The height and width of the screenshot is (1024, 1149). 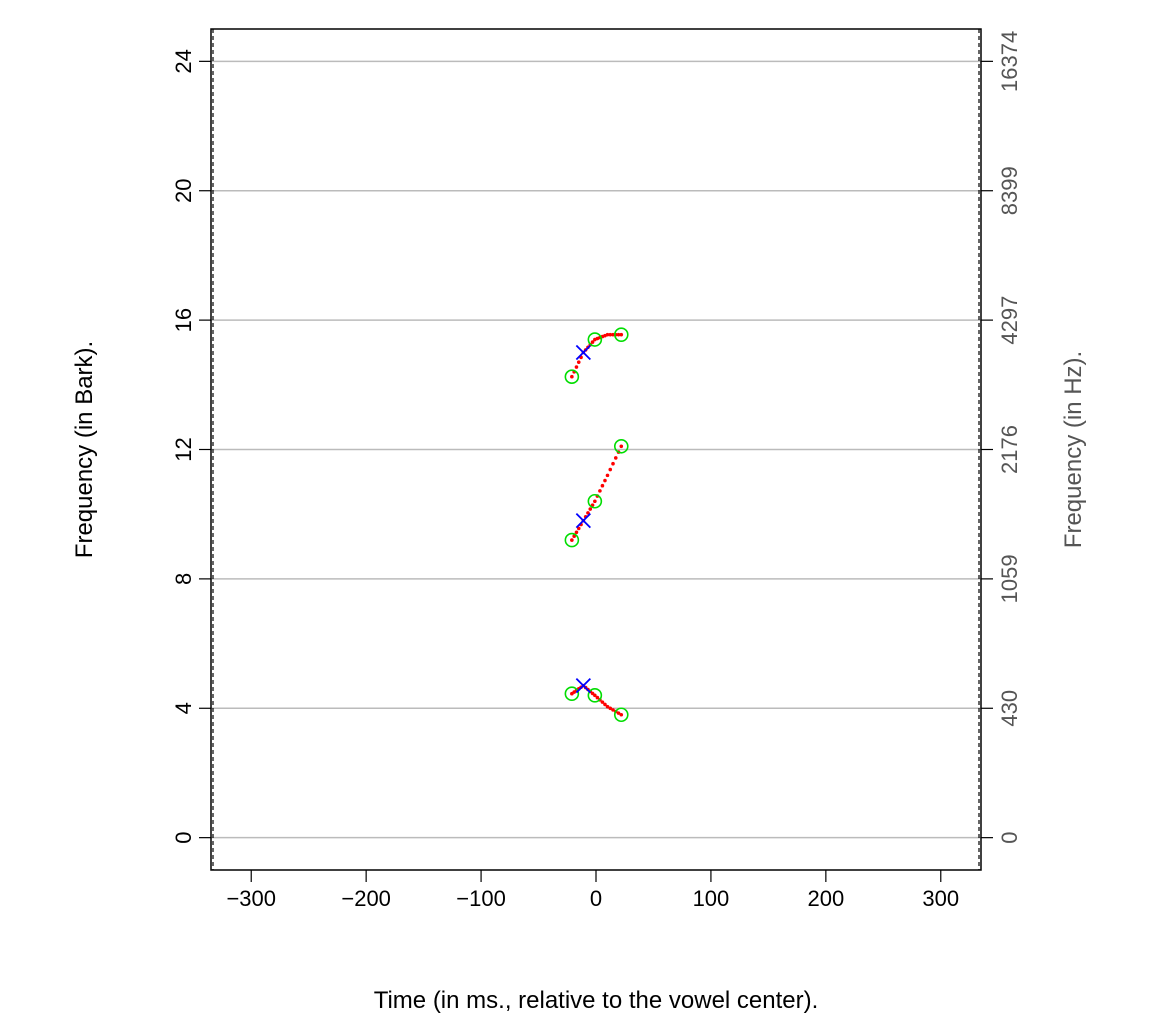 What do you see at coordinates (183, 320) in the screenshot?
I see `y-tick-label: 16` at bounding box center [183, 320].